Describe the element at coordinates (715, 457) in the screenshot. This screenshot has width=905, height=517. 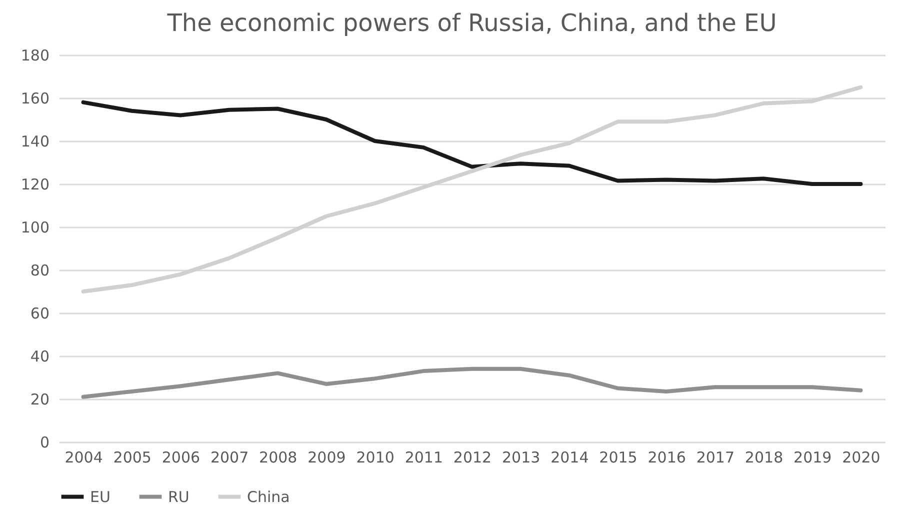
I see `x-tick-label: 2017` at that location.